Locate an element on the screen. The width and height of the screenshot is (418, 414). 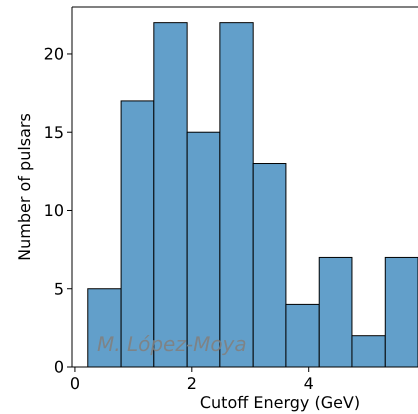
x-axis-title: Cutoff Energy (GeV) is located at coordinates (280, 402).